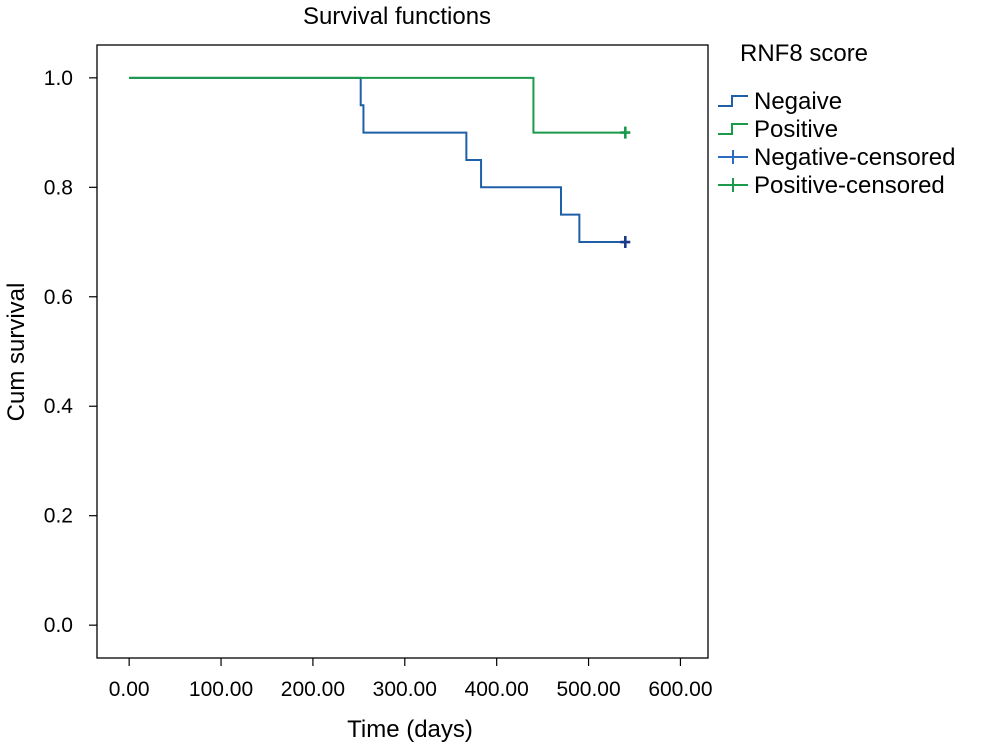  Describe the element at coordinates (397, 16) in the screenshot. I see `chart-title: Survival functions` at that location.